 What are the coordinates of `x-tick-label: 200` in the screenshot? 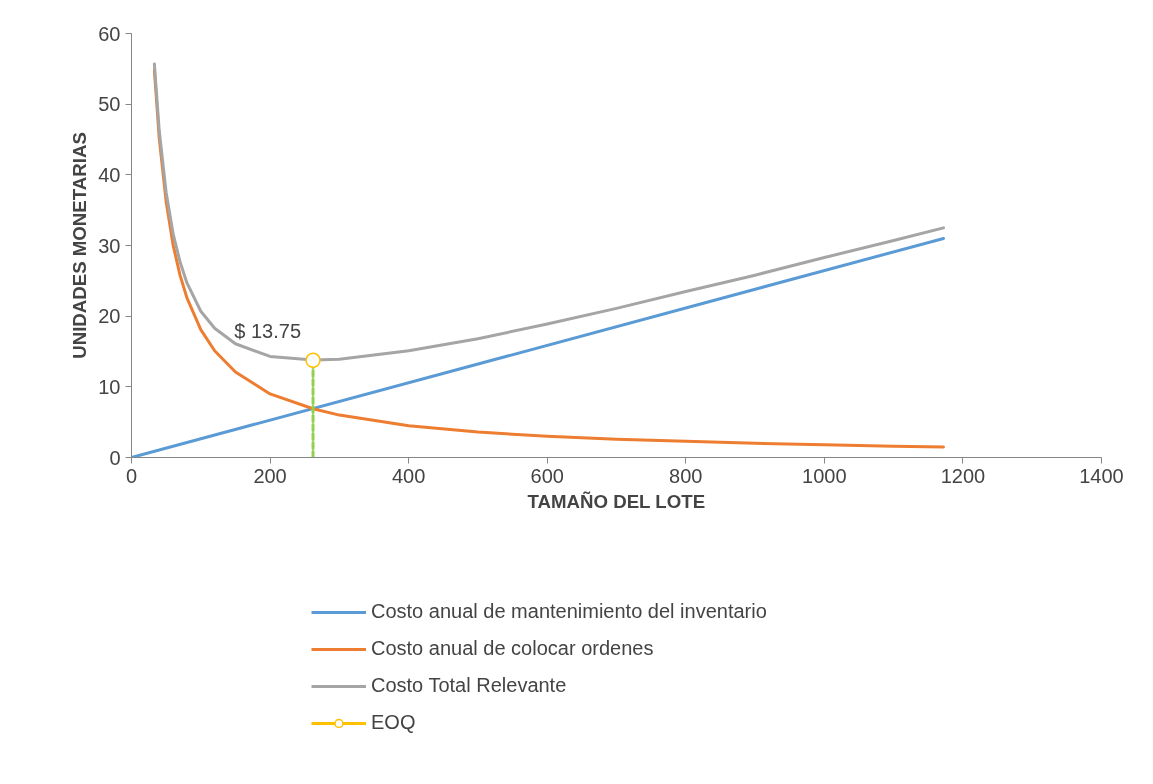 It's located at (270, 475).